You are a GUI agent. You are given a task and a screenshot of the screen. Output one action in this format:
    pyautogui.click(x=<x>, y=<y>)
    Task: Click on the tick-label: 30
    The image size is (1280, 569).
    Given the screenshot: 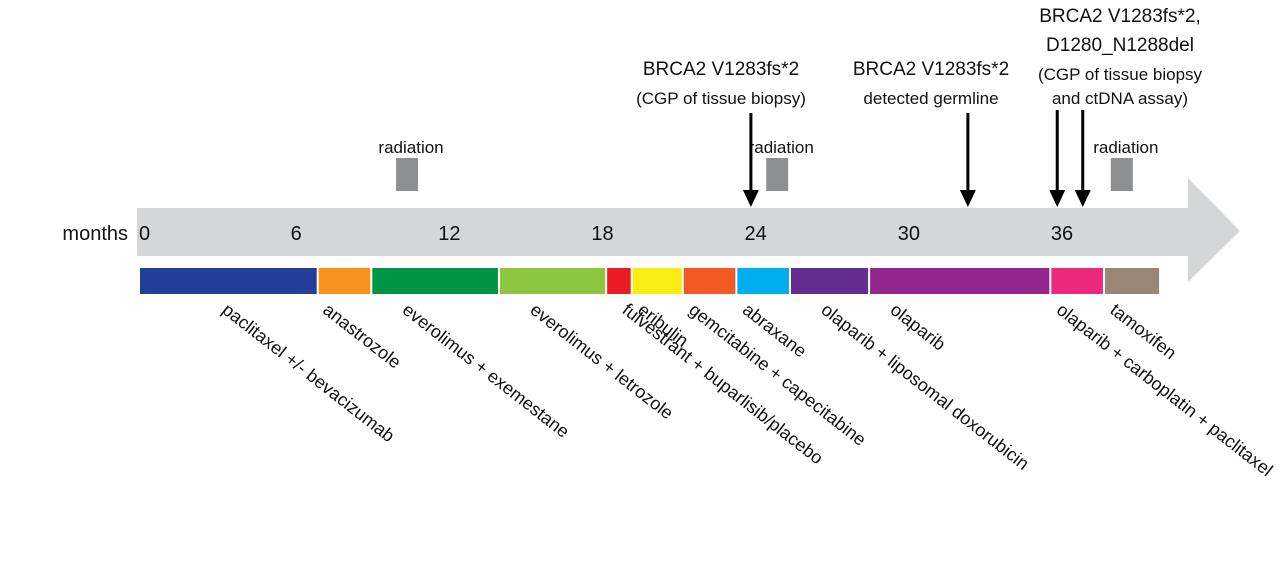 What is the action you would take?
    pyautogui.click(x=909, y=234)
    